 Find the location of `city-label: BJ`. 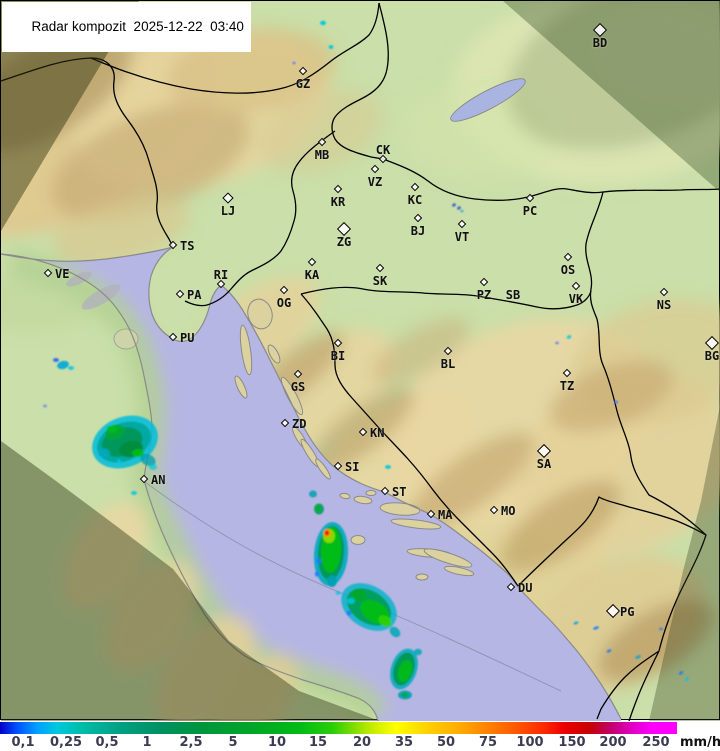

city-label: BJ is located at coordinates (418, 231).